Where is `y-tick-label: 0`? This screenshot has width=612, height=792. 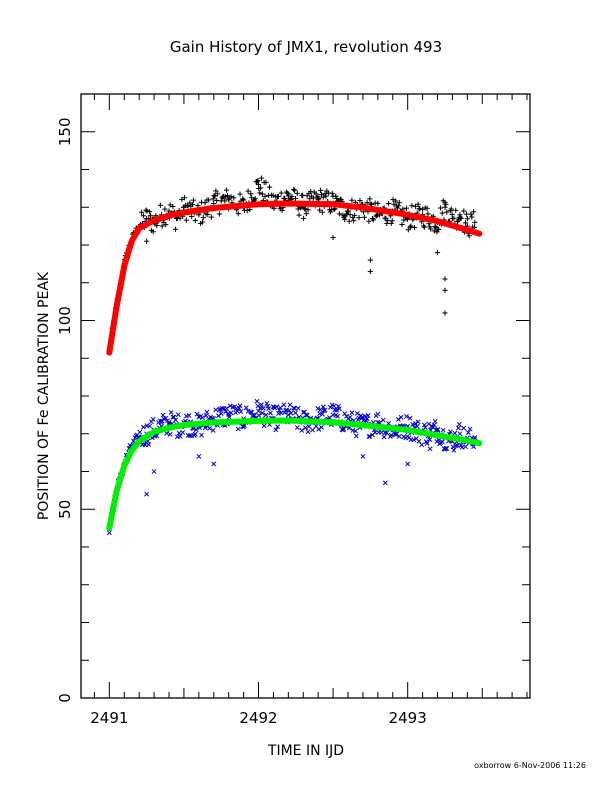 y-tick-label: 0 is located at coordinates (65, 698).